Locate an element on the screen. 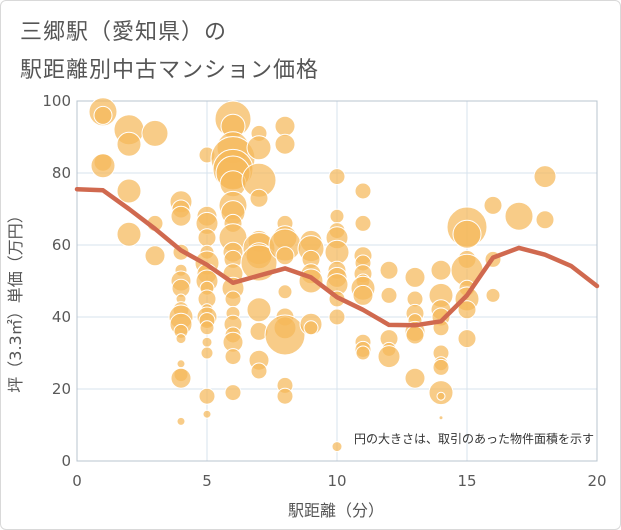 The height and width of the screenshot is (530, 621). y-tick-label: 40 is located at coordinates (61, 317).